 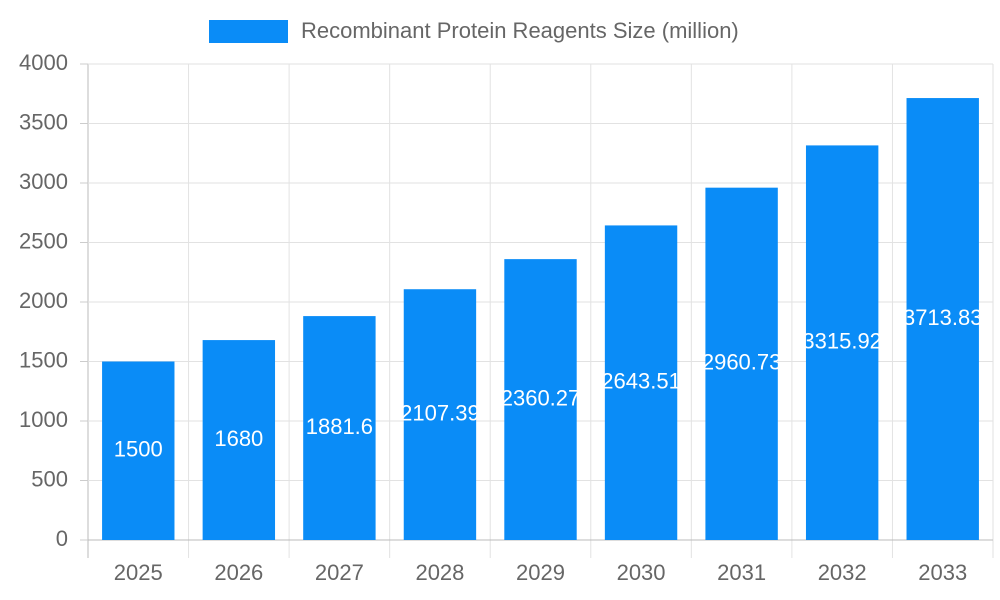 What do you see at coordinates (942, 572) in the screenshot?
I see `x-tick-label: 2033` at bounding box center [942, 572].